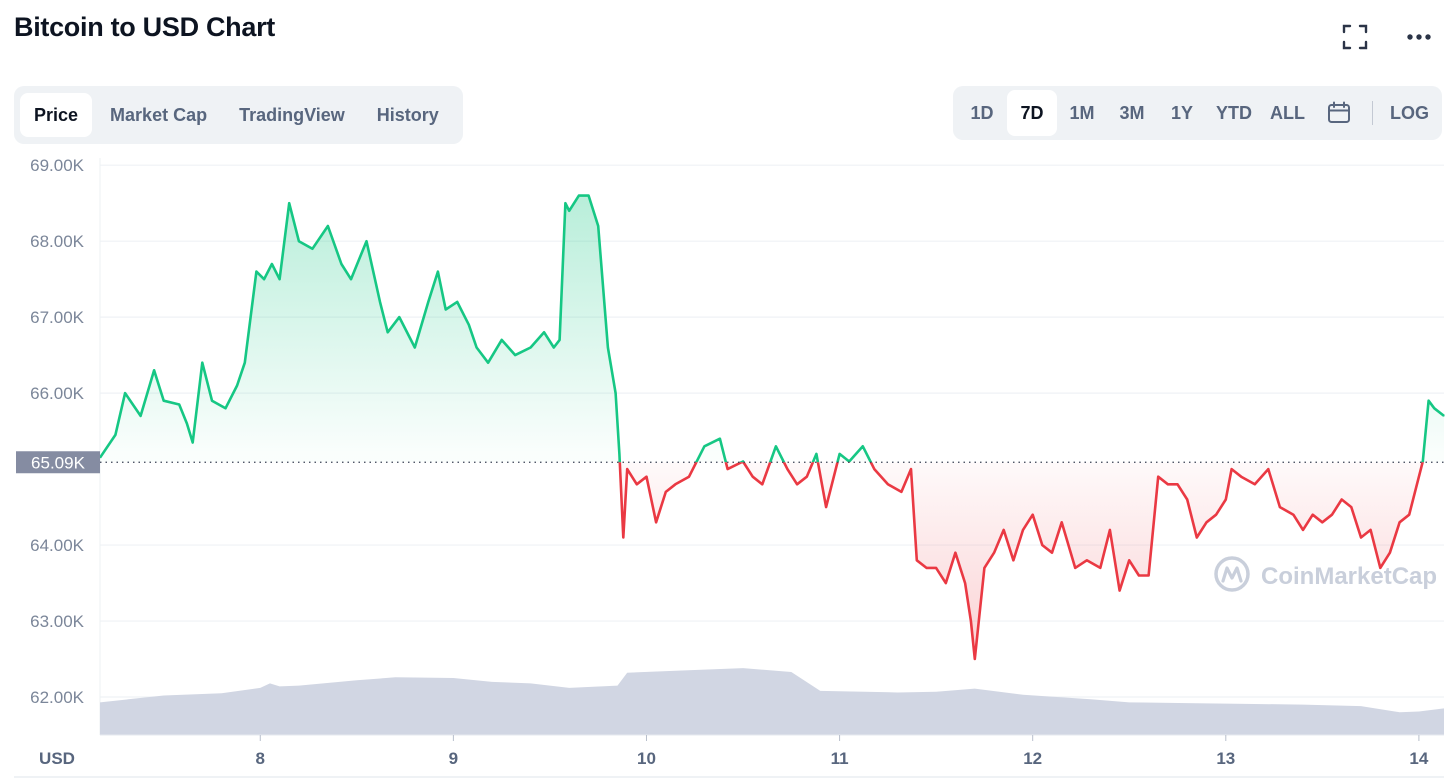 Image resolution: width=1456 pixels, height=780 pixels. I want to click on x-tick-label: 12, so click(1032, 758).